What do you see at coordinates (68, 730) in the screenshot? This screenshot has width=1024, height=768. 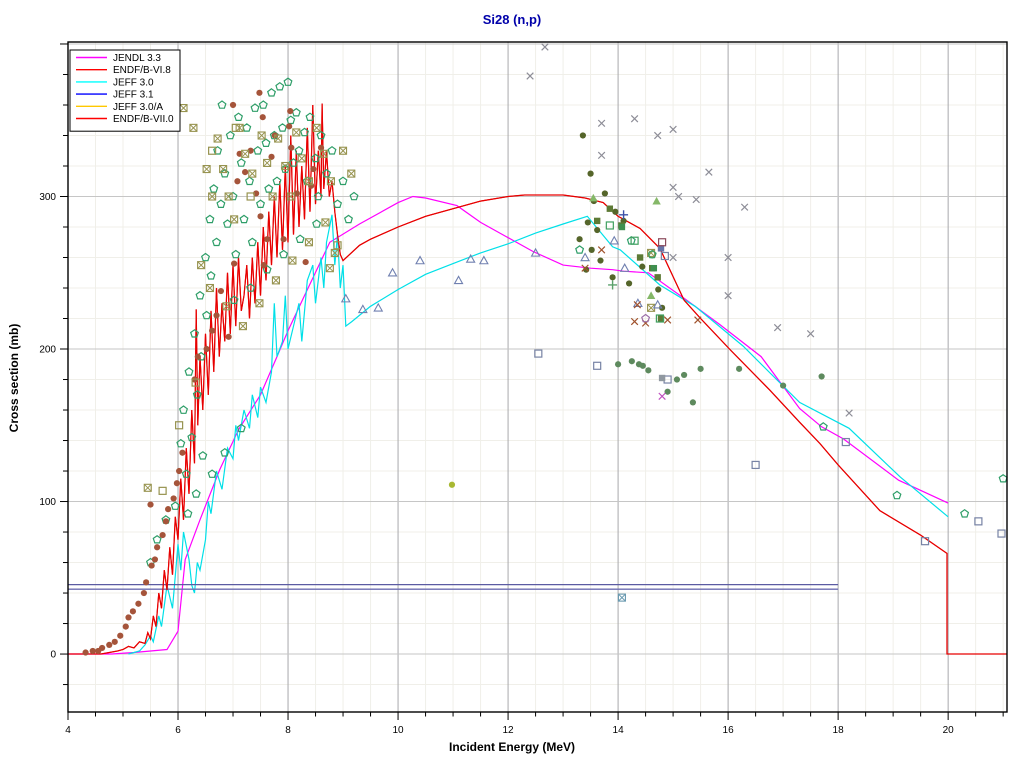 I see `x-tick-label: 4` at bounding box center [68, 730].